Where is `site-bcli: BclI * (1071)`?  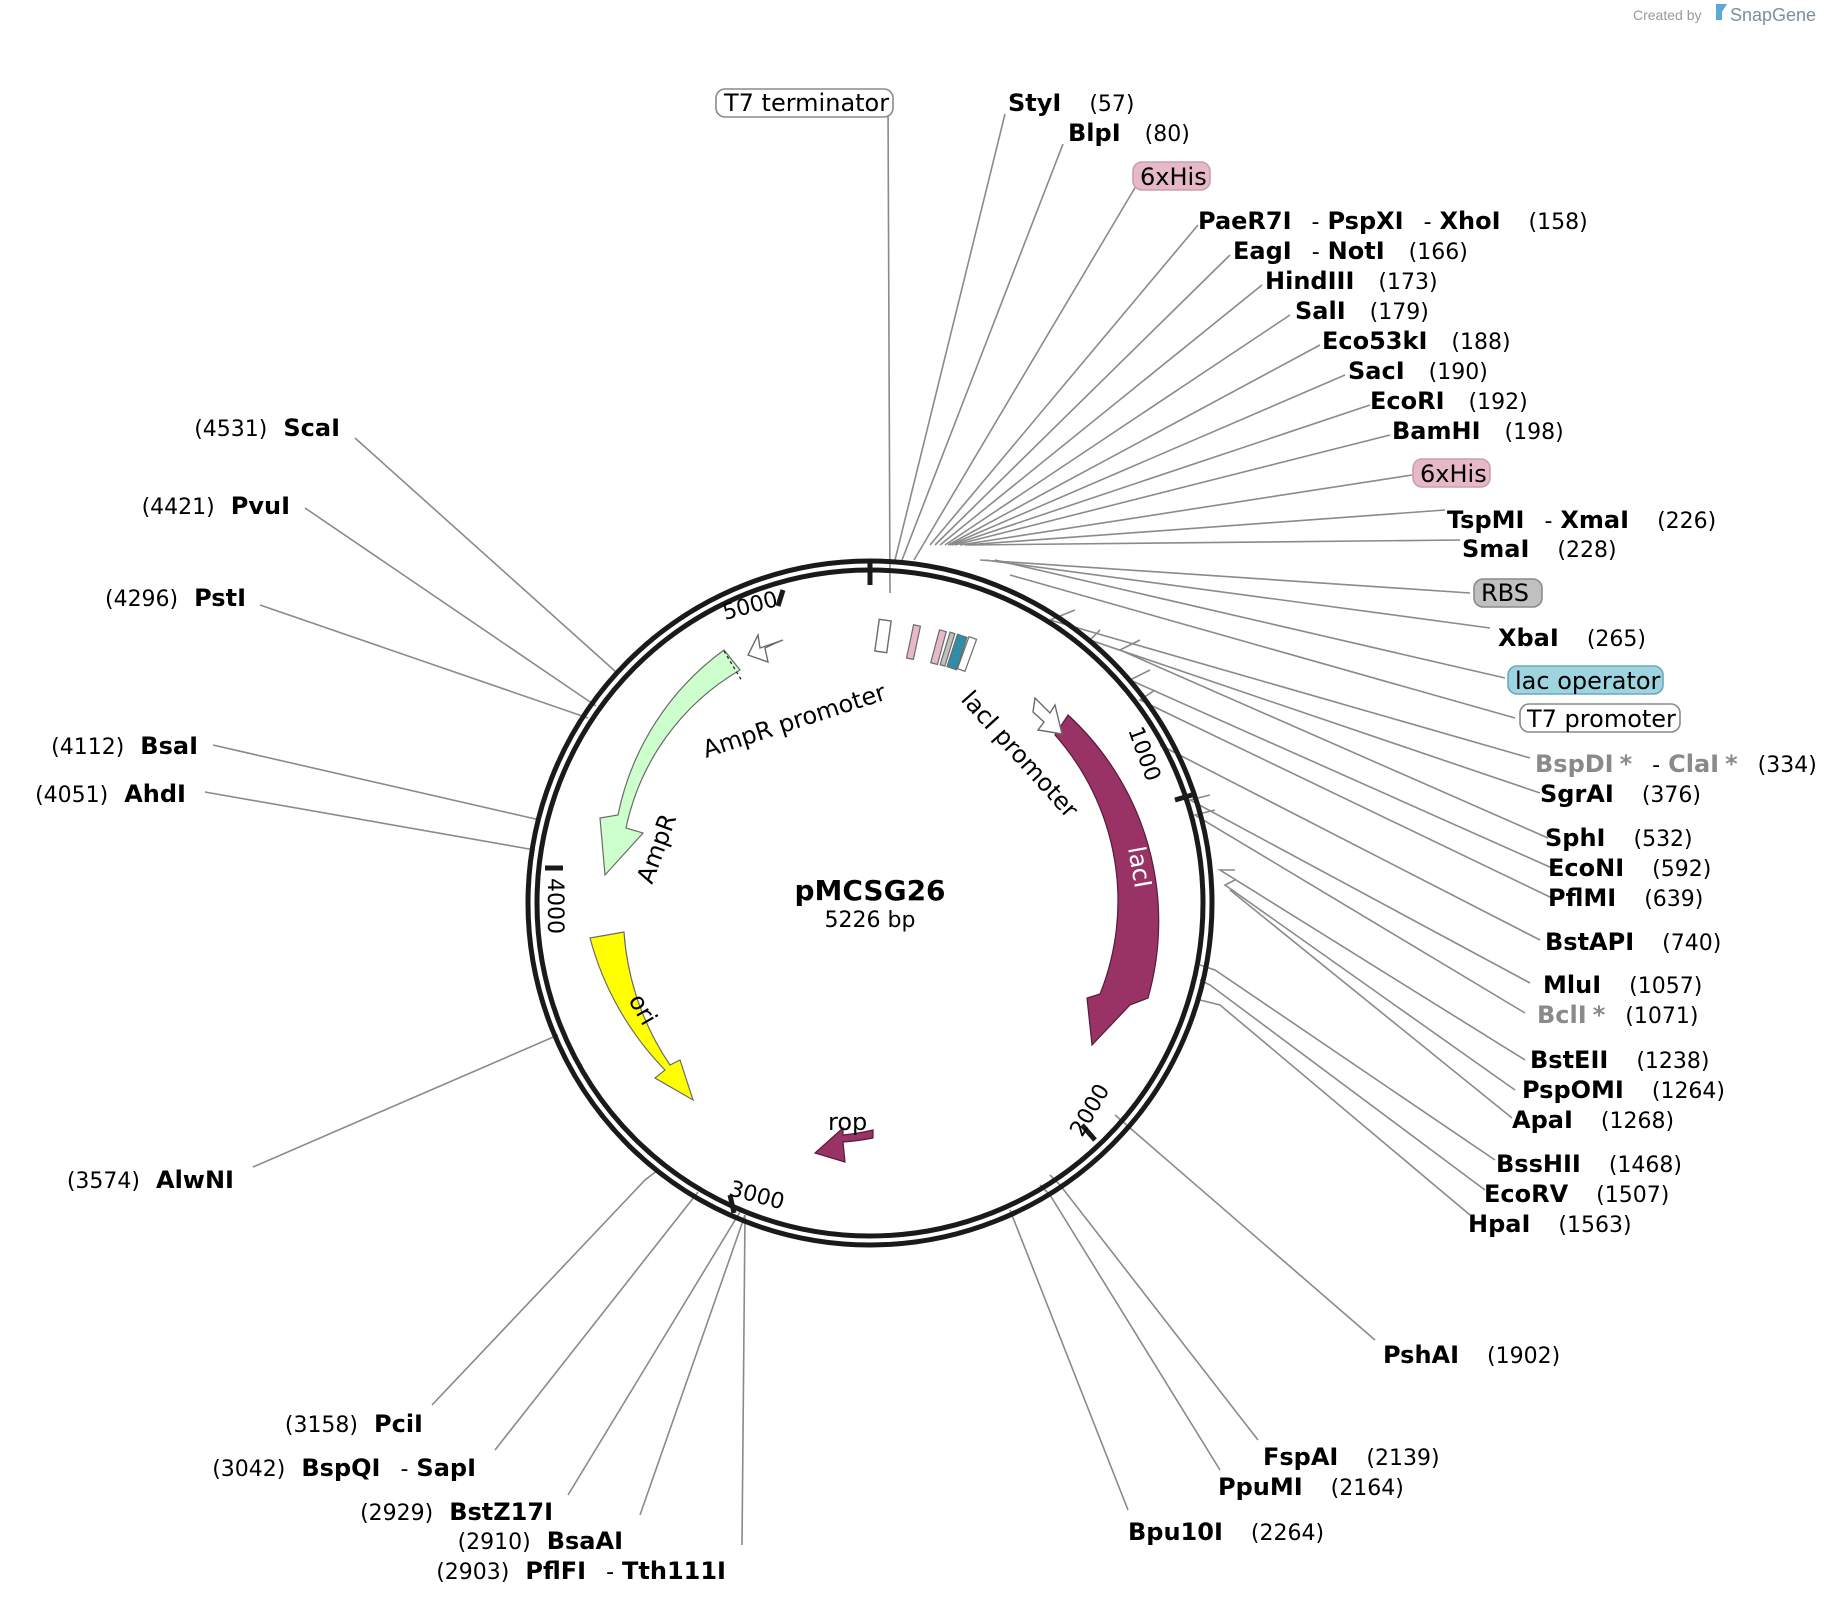
site-bcli: BclI * (1071) is located at coordinates (1617, 1015).